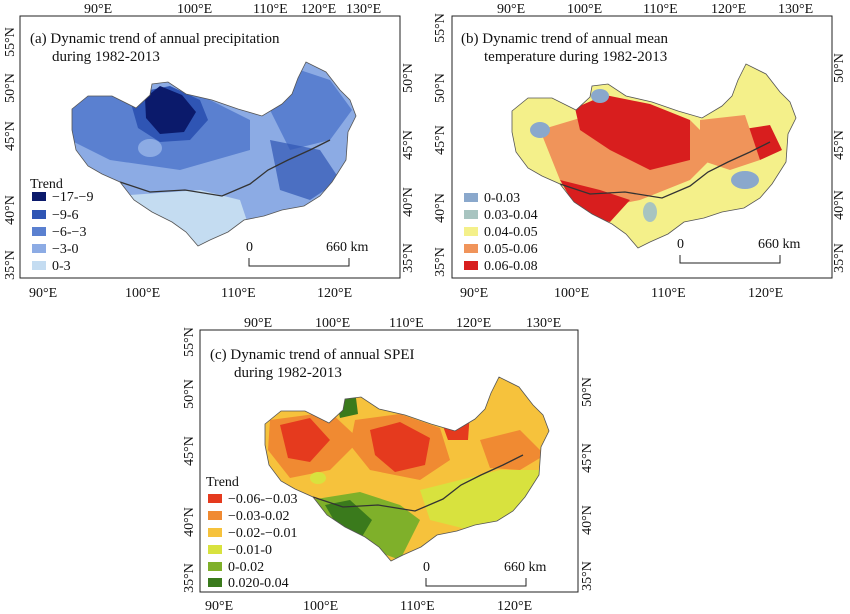 The image size is (850, 614). I want to click on panel-c-spot, so click(318, 478).